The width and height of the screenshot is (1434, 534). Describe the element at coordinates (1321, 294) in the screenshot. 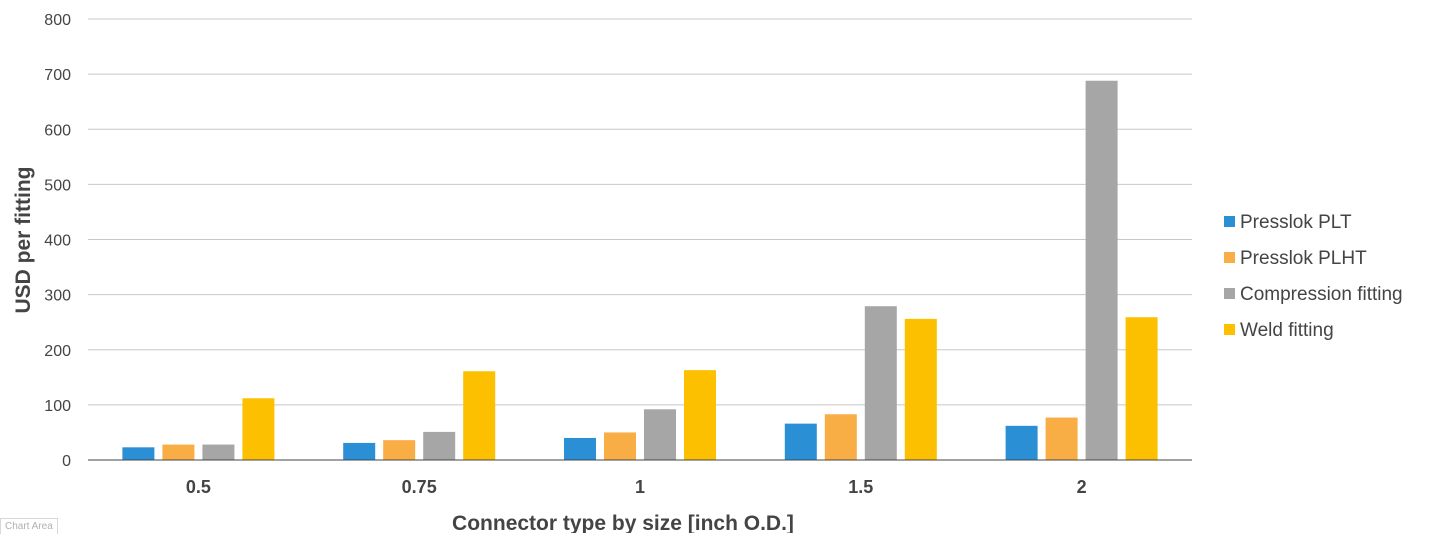

I see `legend-entry: Compression fitting` at that location.